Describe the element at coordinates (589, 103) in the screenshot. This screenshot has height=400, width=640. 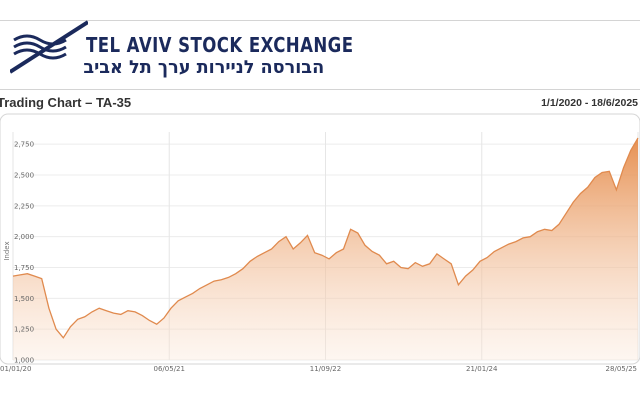
I see `date-range: 1/1/2020 - 18/6/2025` at that location.